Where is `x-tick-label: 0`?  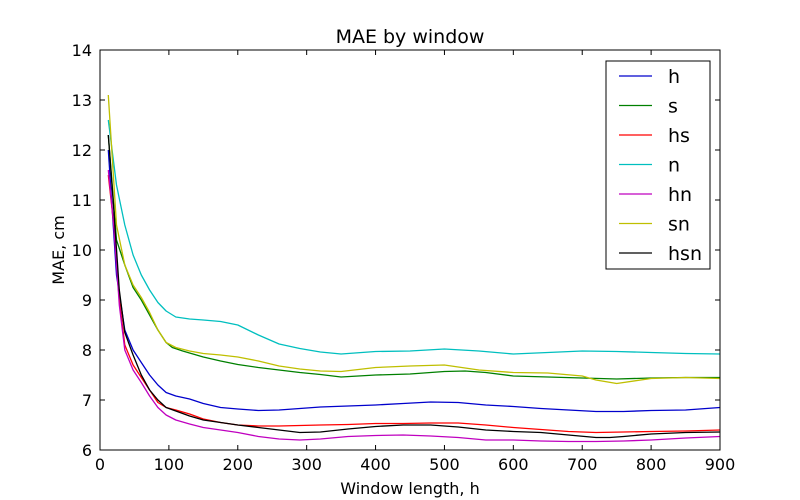
x-tick-label: 0 is located at coordinates (100, 464).